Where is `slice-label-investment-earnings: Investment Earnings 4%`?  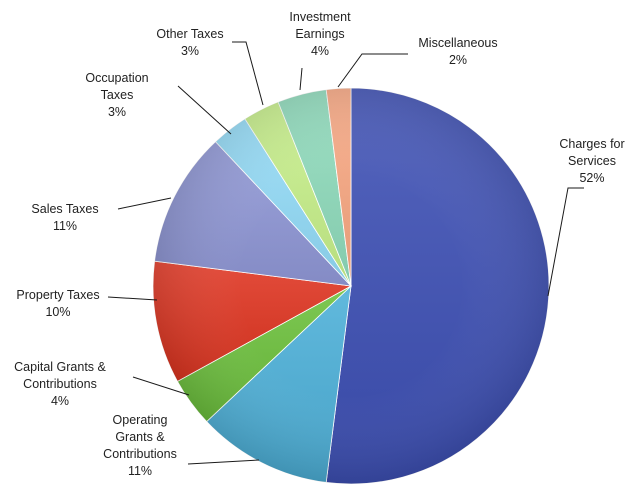 slice-label-investment-earnings: Investment Earnings 4% is located at coordinates (320, 34).